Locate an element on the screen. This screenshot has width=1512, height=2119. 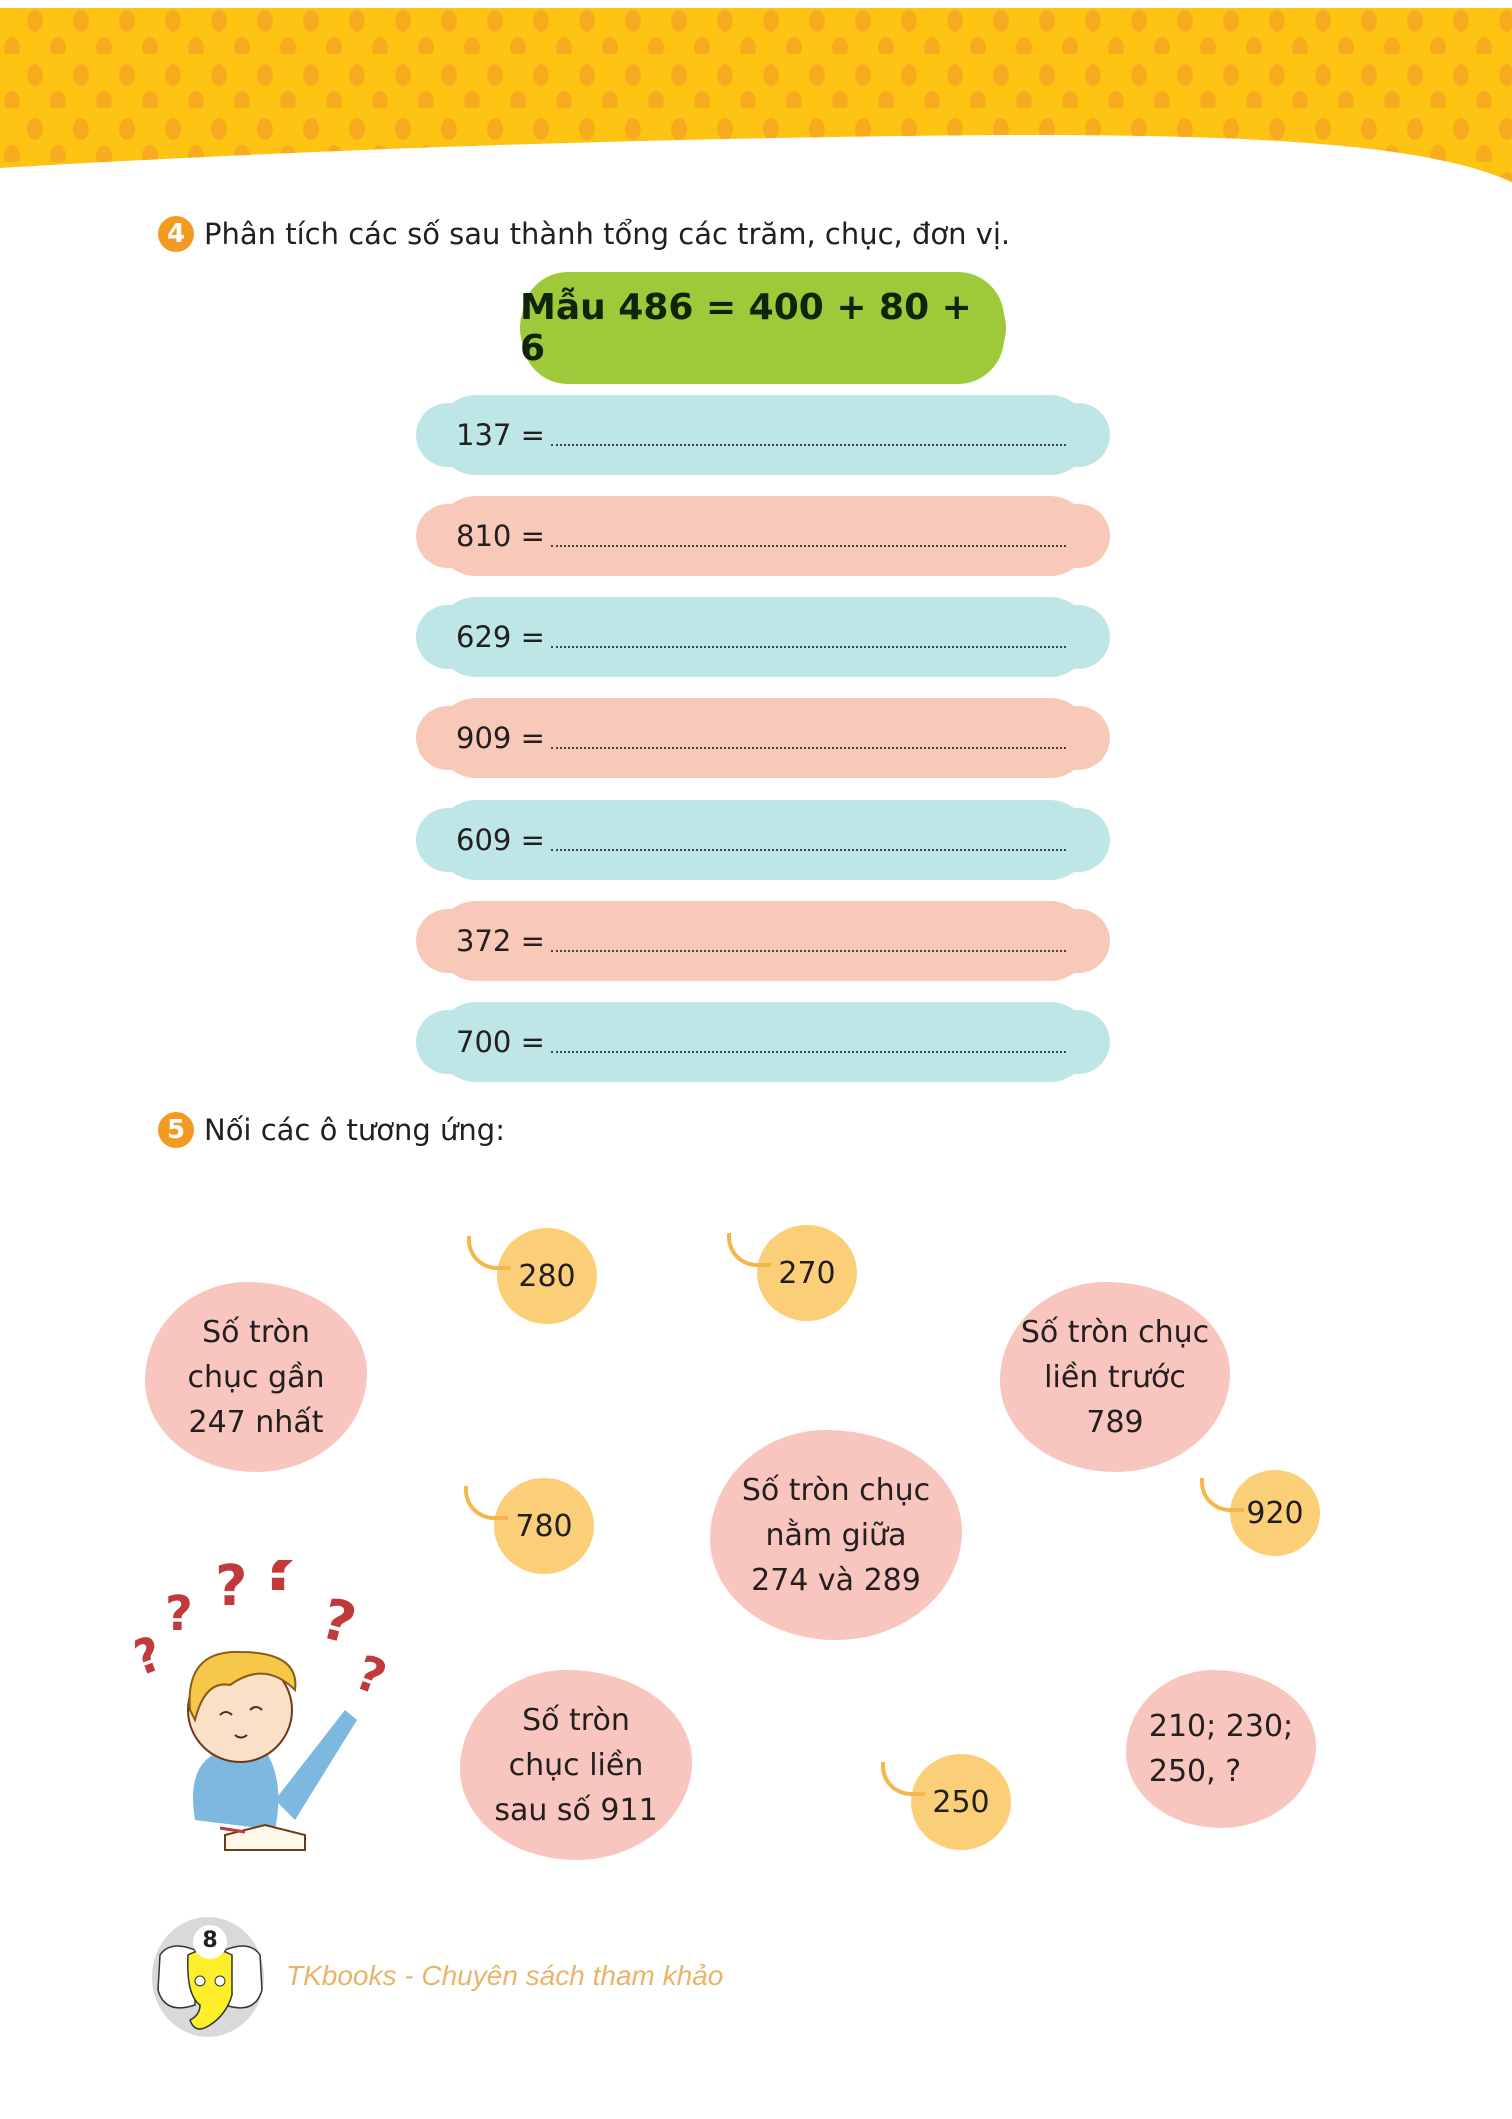
number-label: 920 is located at coordinates (1275, 1513).